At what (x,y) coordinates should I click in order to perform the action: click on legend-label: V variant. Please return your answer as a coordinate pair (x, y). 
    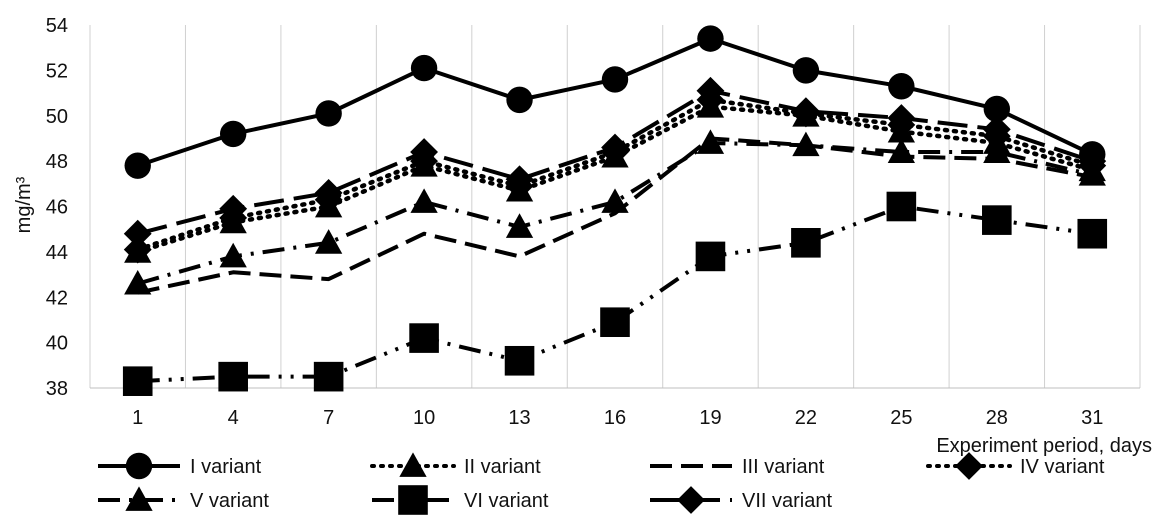
    Looking at the image, I should click on (229, 501).